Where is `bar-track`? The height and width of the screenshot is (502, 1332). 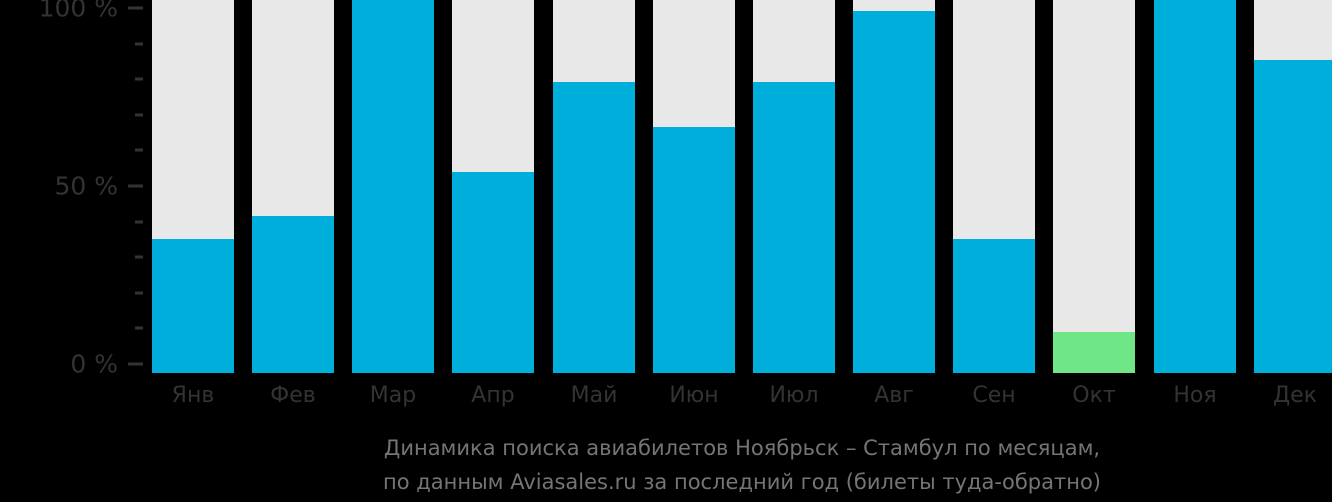
bar-track is located at coordinates (1094, 186).